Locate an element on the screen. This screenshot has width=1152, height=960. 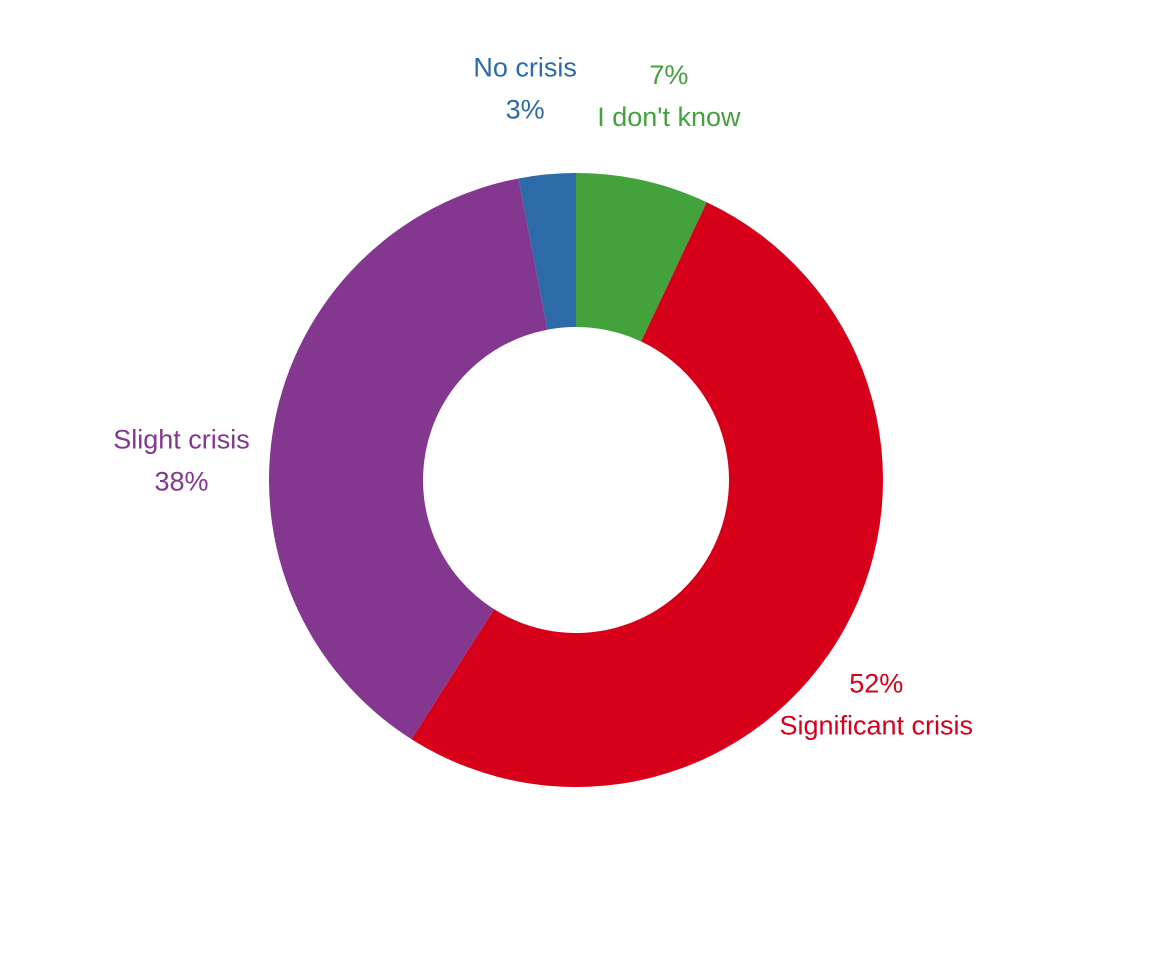
slice-name-label-no-crisis: No crisis is located at coordinates (525, 67).